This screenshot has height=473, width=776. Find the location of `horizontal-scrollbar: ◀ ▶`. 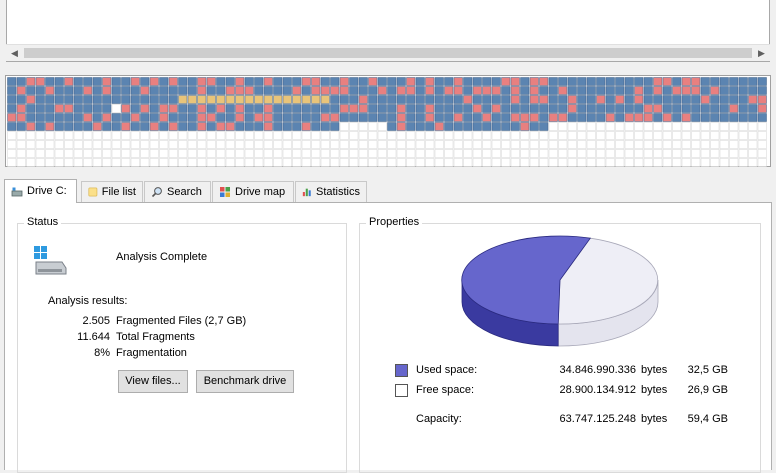

horizontal-scrollbar: ◀ ▶ is located at coordinates (388, 52).